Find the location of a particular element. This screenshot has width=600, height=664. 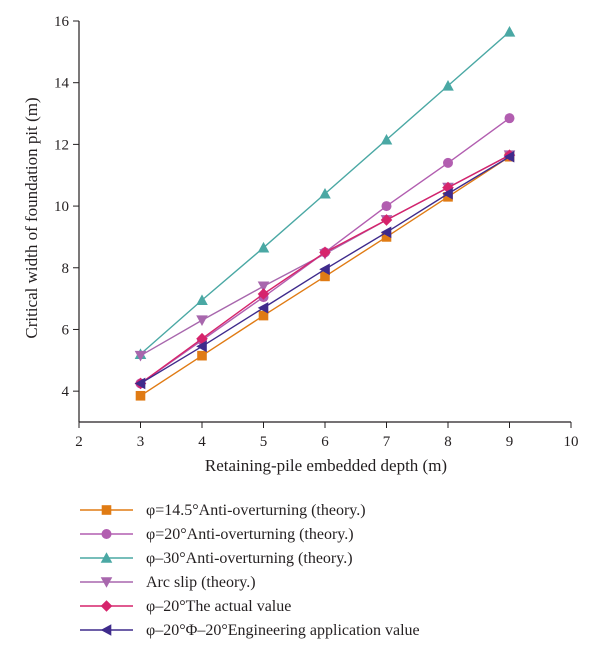

legend-item: φ=20°Anti-overturning (theory.) is located at coordinates (217, 534).